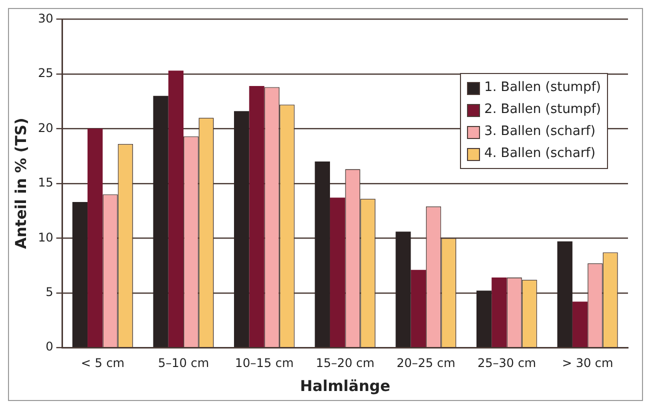  I want to click on y-tick-label: 15, so click(46, 183).